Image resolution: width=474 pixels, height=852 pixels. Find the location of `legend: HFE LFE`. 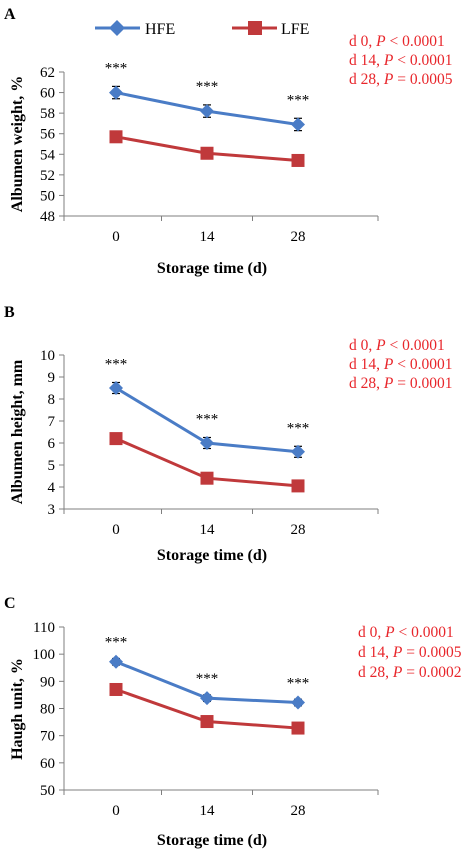

legend: HFE LFE is located at coordinates (202, 29).